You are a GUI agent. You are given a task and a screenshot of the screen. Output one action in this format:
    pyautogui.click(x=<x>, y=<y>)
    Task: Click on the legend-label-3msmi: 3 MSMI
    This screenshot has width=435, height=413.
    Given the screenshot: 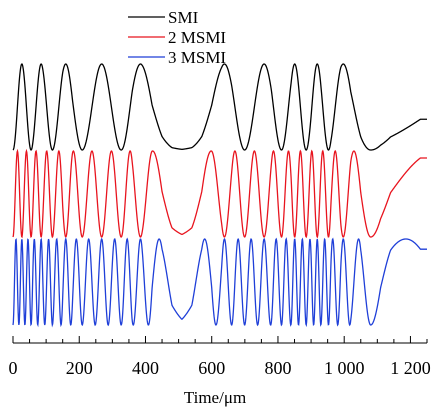 What is the action you would take?
    pyautogui.click(x=197, y=57)
    